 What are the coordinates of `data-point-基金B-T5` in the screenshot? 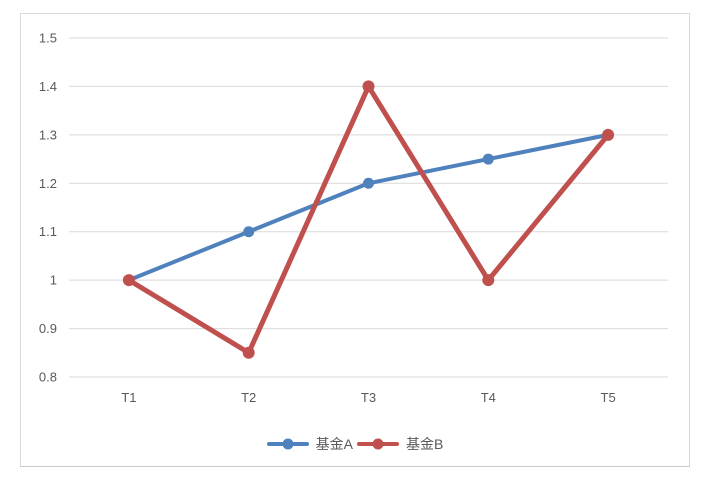 It's located at (608, 134).